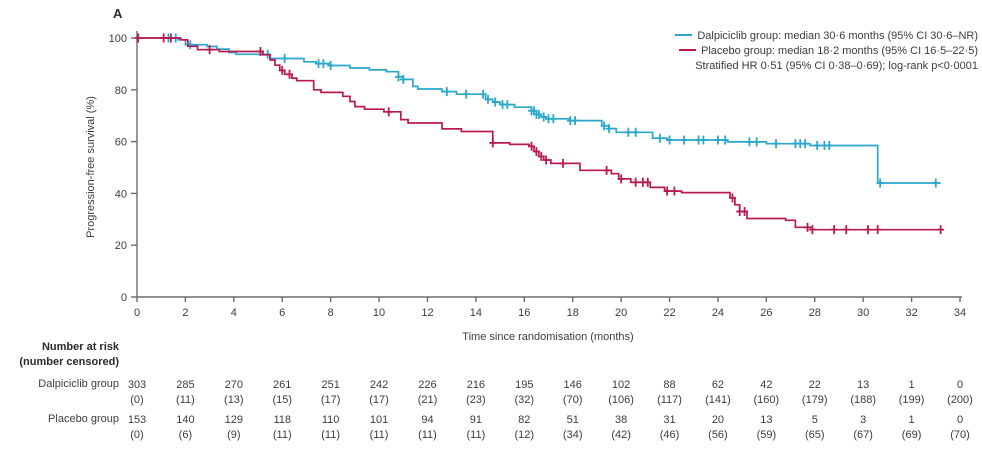 The width and height of the screenshot is (982, 457). I want to click on risk-value: 118, so click(282, 420).